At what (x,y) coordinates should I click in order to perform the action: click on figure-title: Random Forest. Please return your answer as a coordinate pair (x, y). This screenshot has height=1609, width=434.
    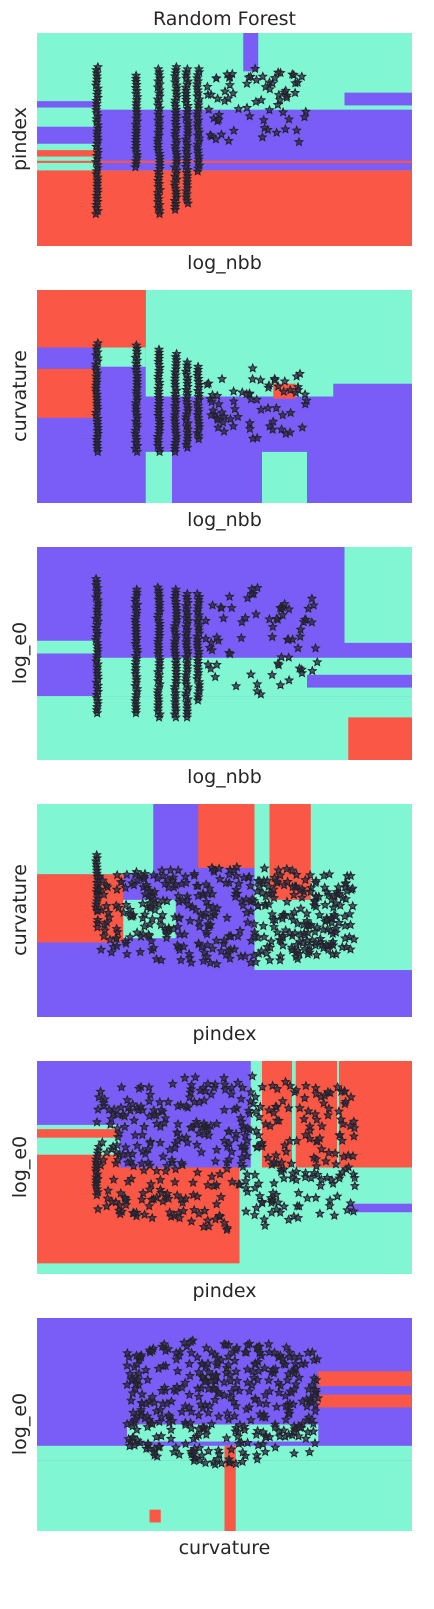
    Looking at the image, I should click on (224, 19).